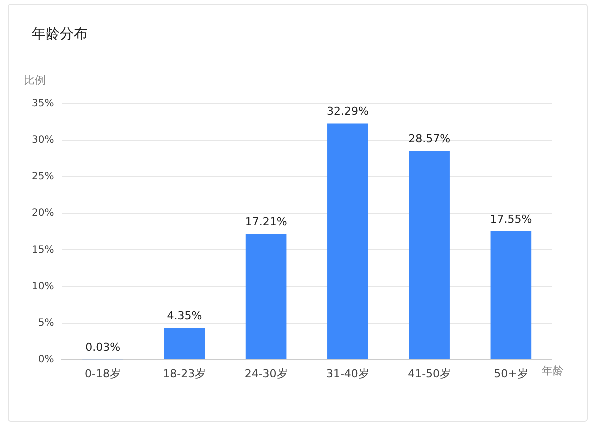 This screenshot has height=425, width=590. I want to click on x-tick-label: 0-18岁, so click(103, 373).